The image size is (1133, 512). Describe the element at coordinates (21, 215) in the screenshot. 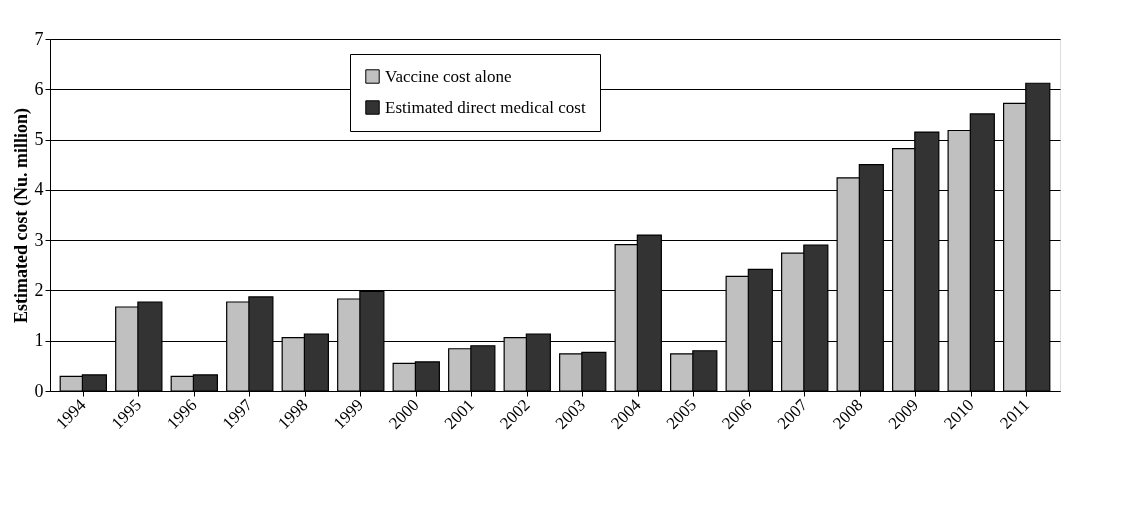

I see `y-axis-title: Estimated cost (Nu. million)` at that location.